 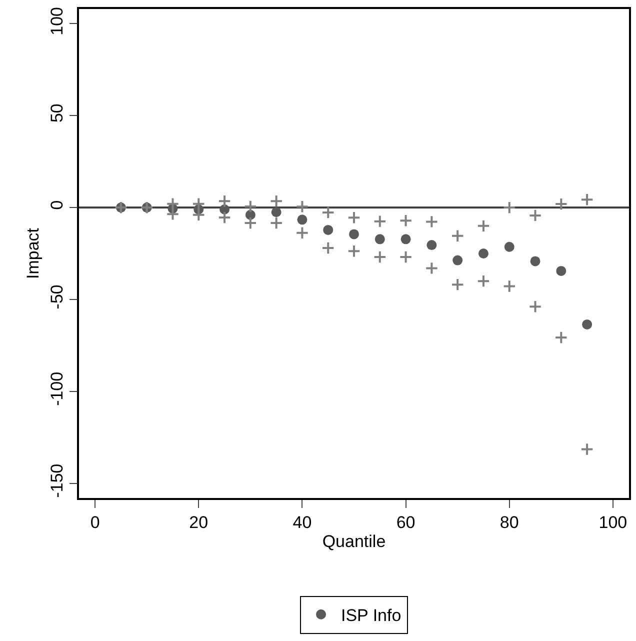 I want to click on x-tick-label: 60, so click(x=406, y=522).